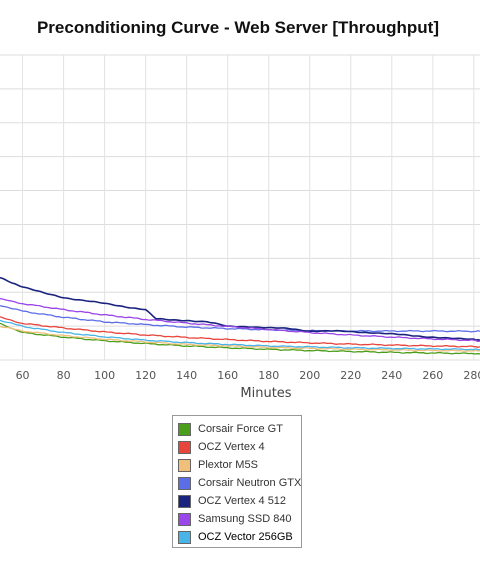  I want to click on x-tick-label: 280, so click(471, 375).